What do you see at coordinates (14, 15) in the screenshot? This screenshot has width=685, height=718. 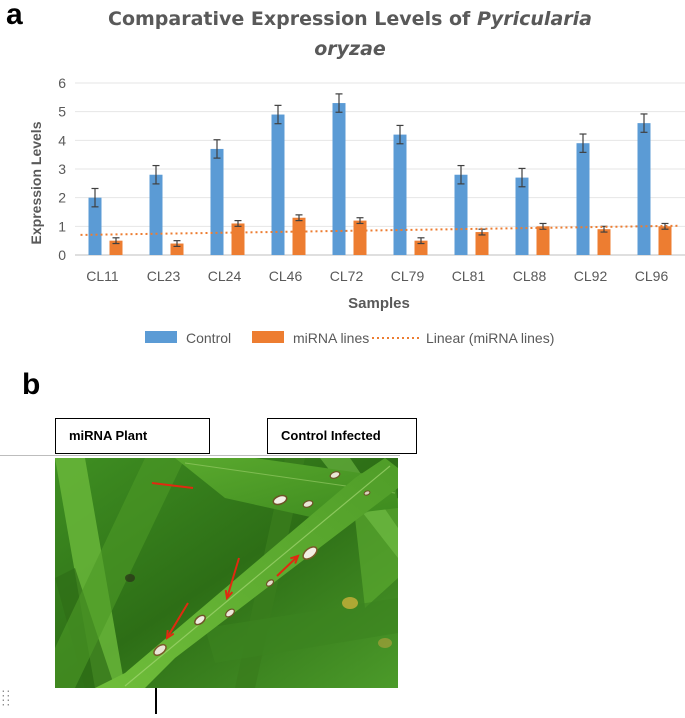 I see `panel-a-label: a` at bounding box center [14, 15].